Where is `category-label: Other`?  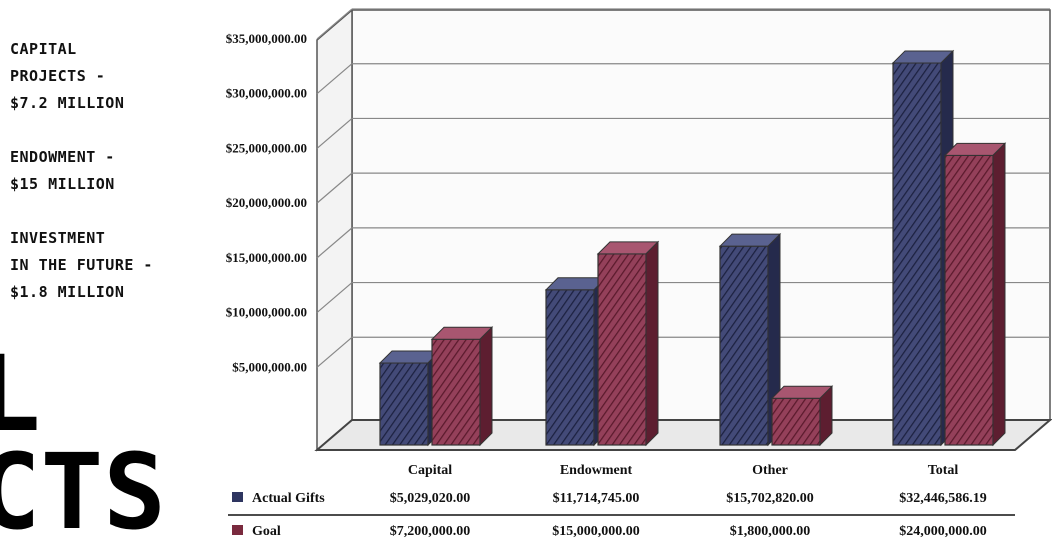
category-label: Other is located at coordinates (770, 470).